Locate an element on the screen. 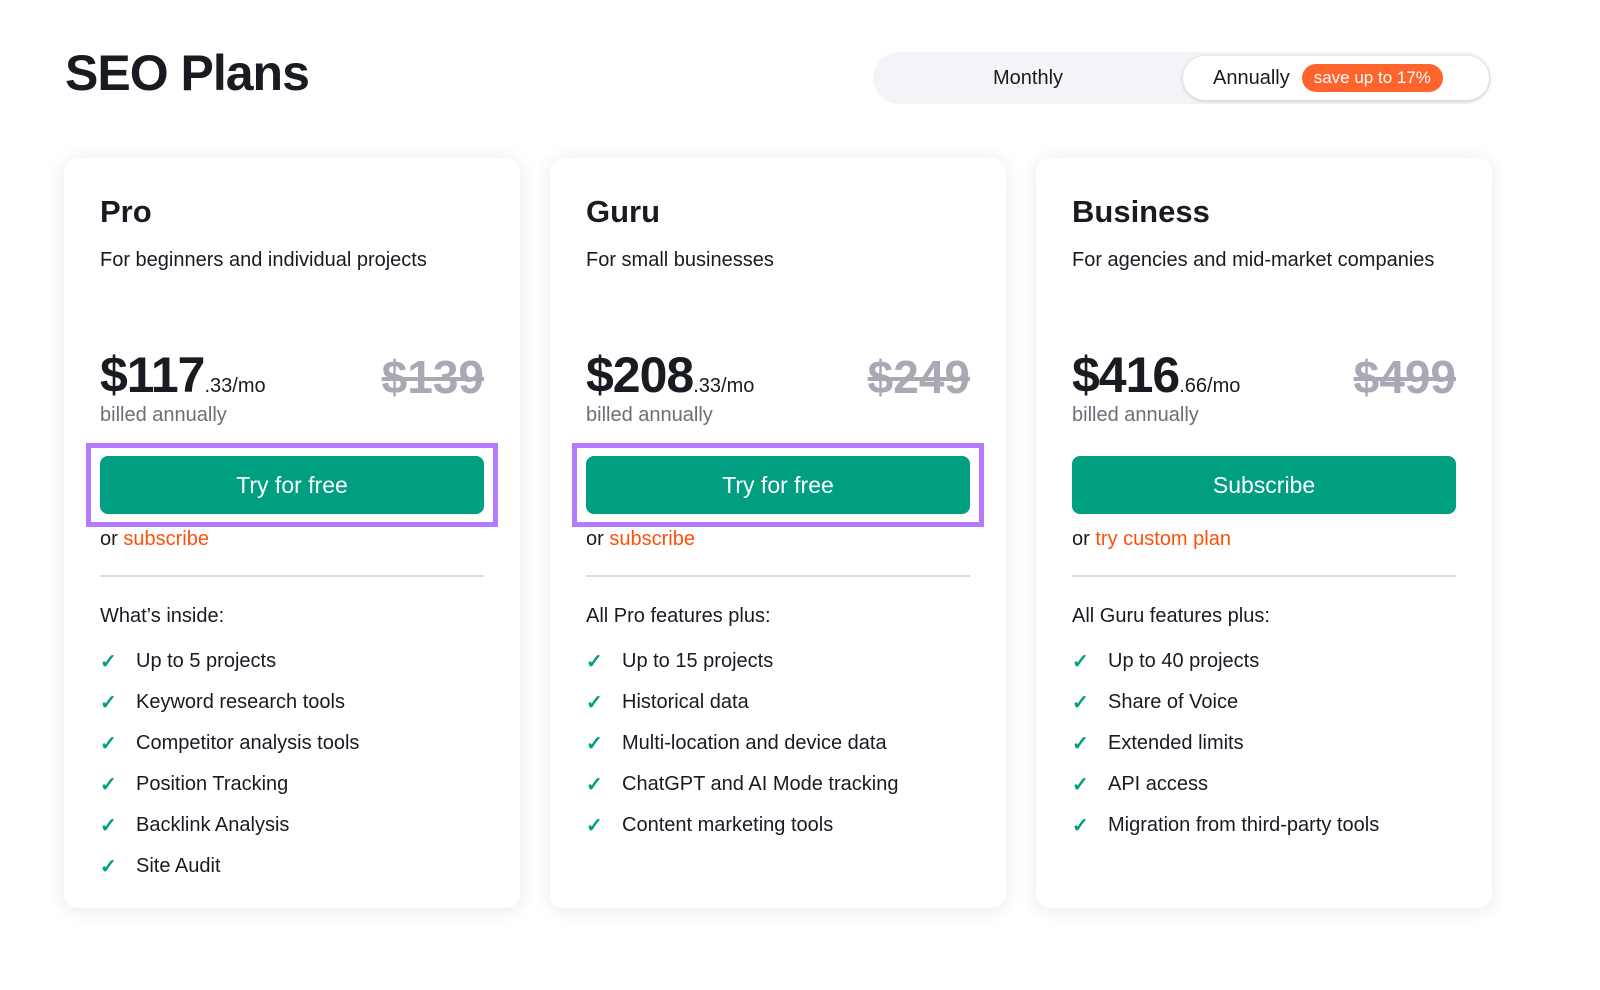 Image resolution: width=1600 pixels, height=990 pixels. price: $117.33/mo is located at coordinates (183, 375).